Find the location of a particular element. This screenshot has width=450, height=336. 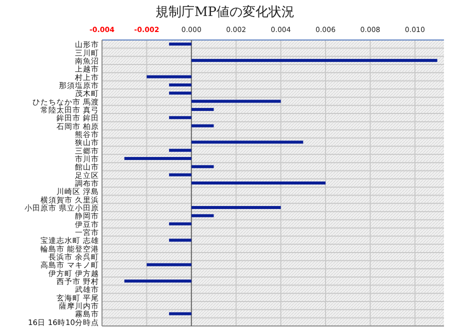

chart-title: 規制庁MP値の変化状況 is located at coordinates (225, 12).